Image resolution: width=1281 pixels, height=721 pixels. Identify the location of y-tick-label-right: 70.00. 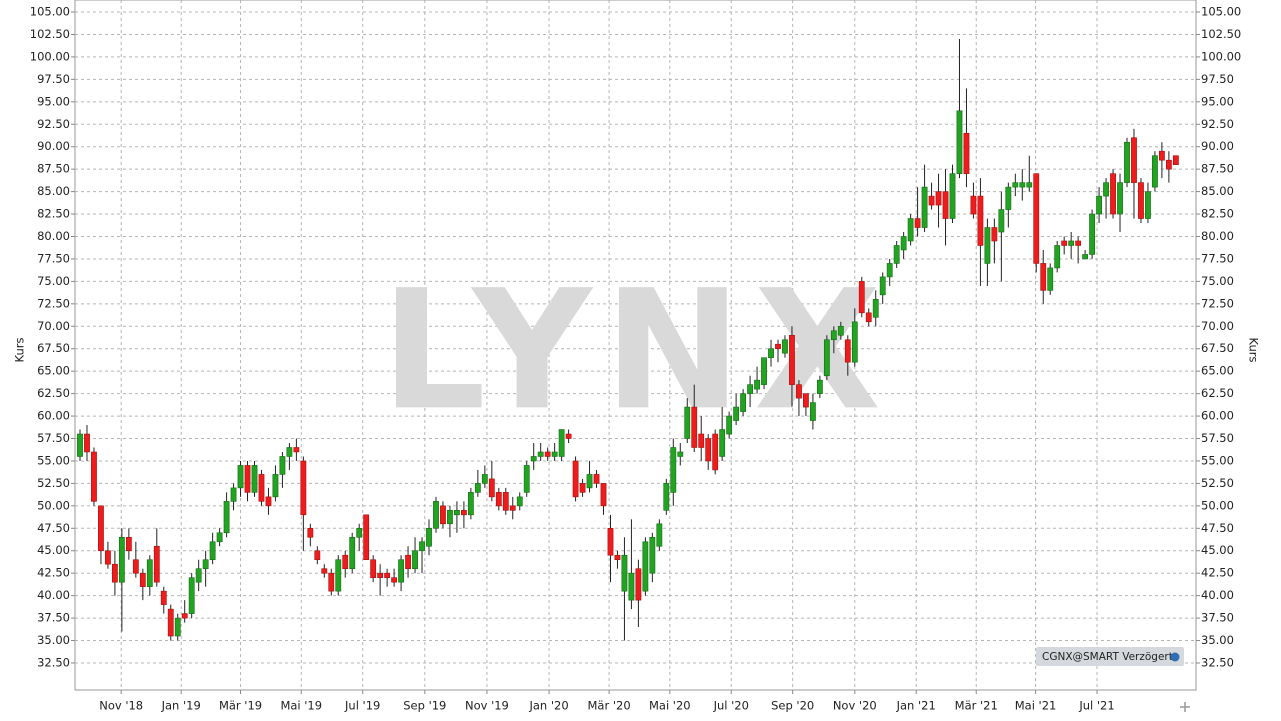
(1217, 326).